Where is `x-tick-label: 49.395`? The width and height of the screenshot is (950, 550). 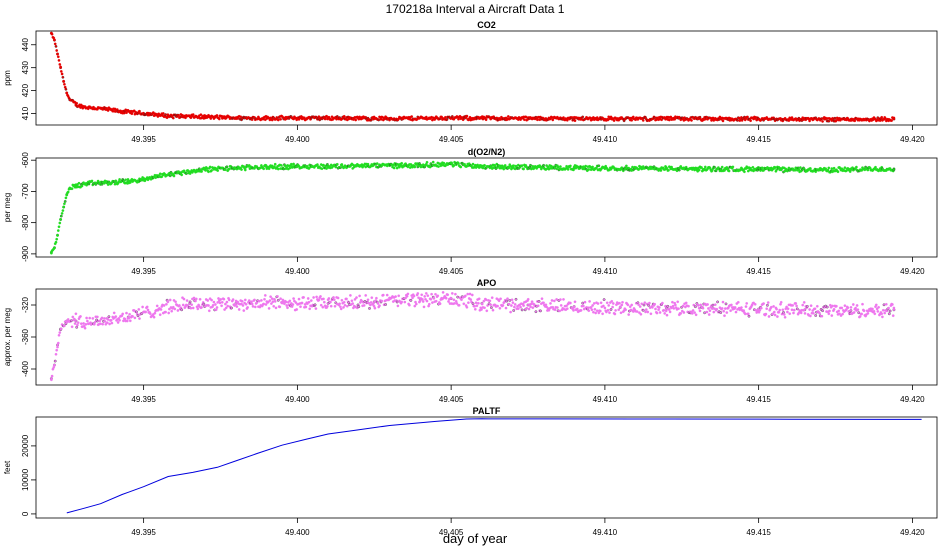 x-tick-label: 49.395 is located at coordinates (143, 139).